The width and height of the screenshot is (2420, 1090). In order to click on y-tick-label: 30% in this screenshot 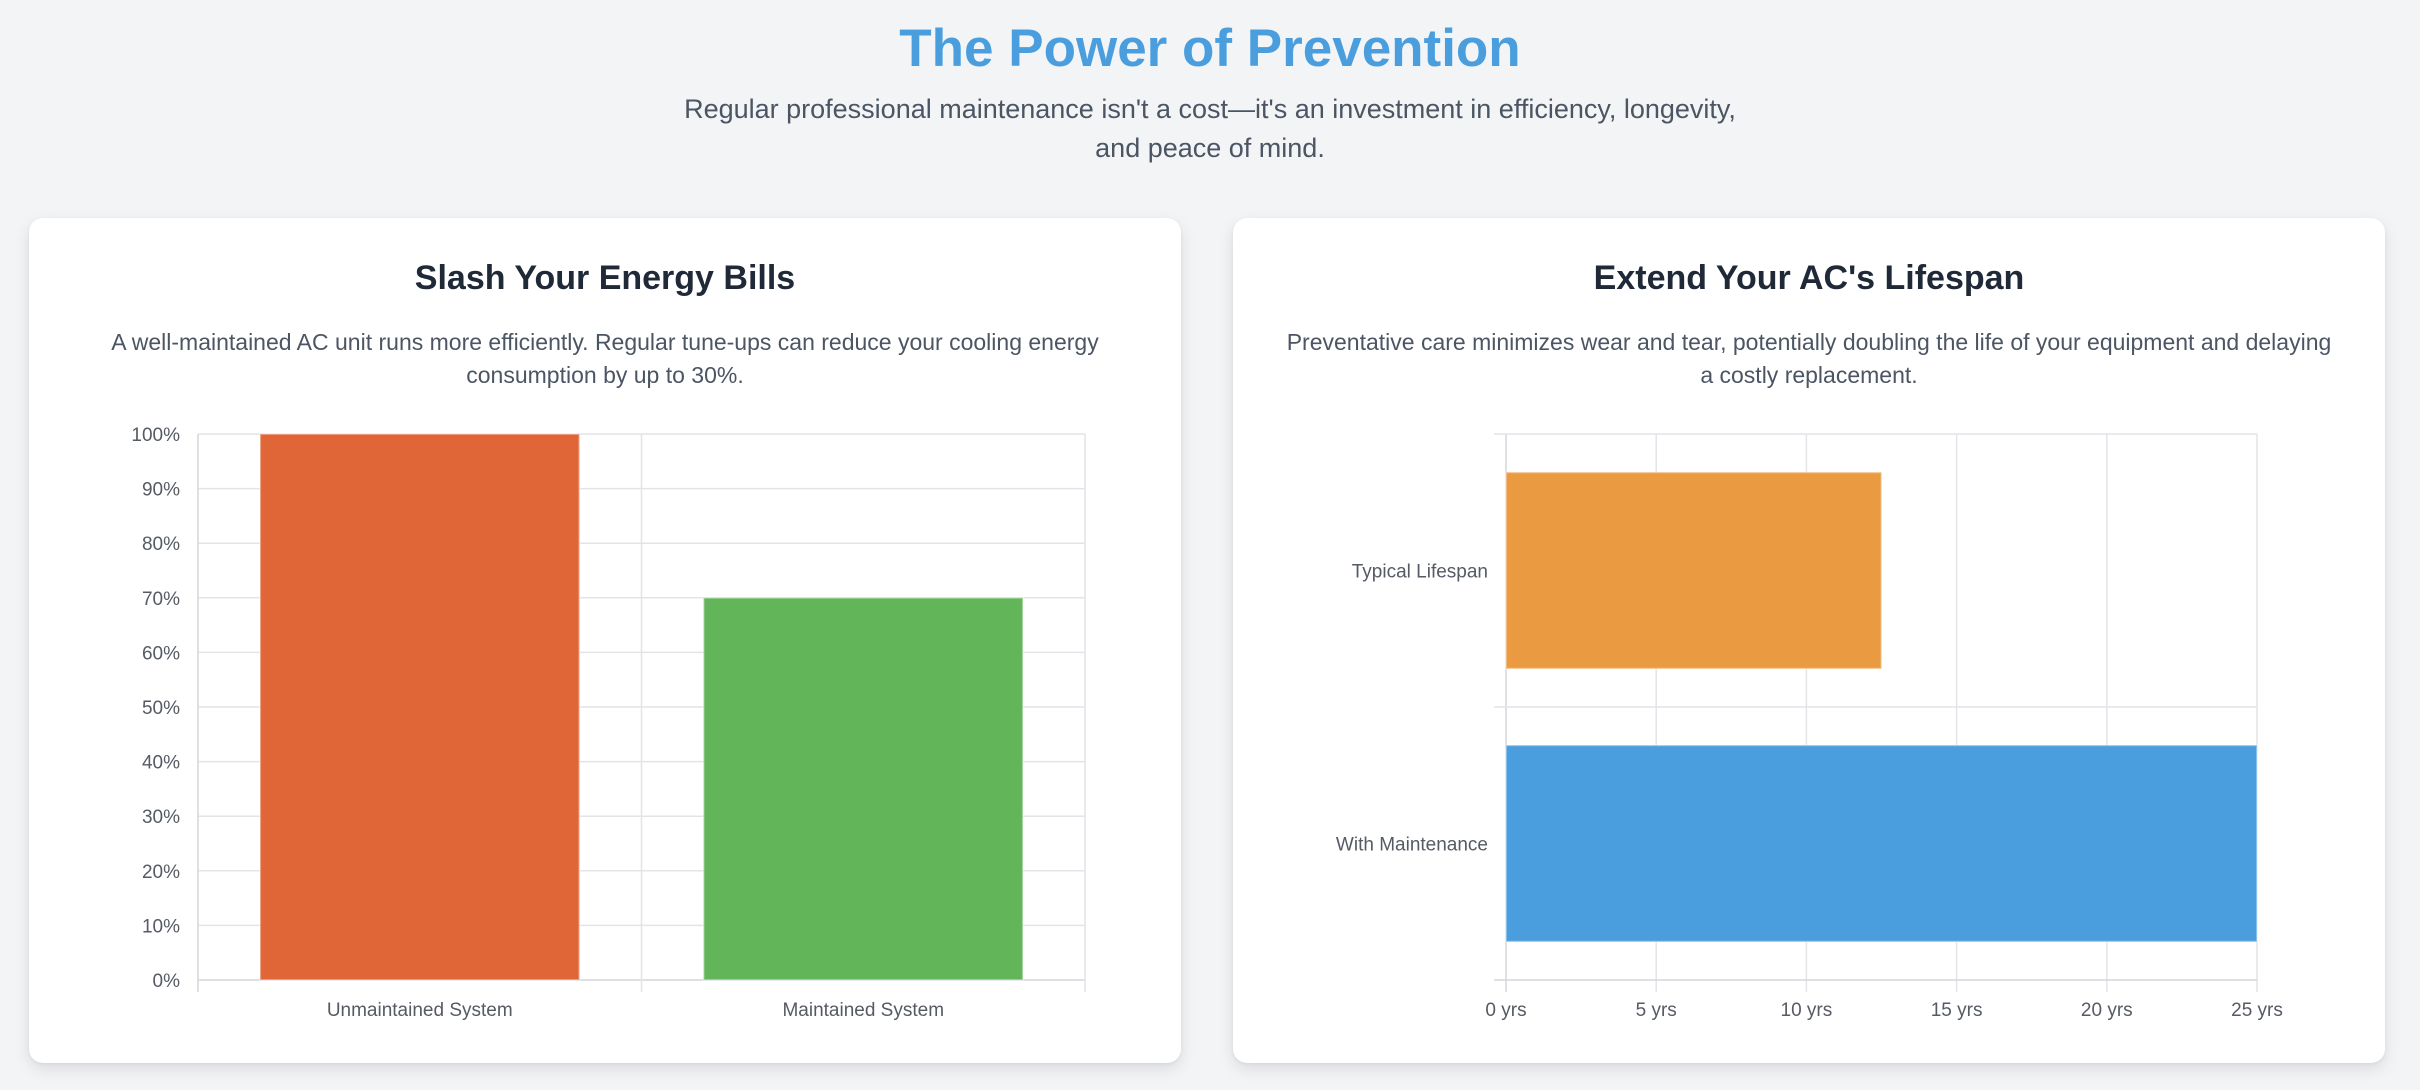, I will do `click(161, 817)`.